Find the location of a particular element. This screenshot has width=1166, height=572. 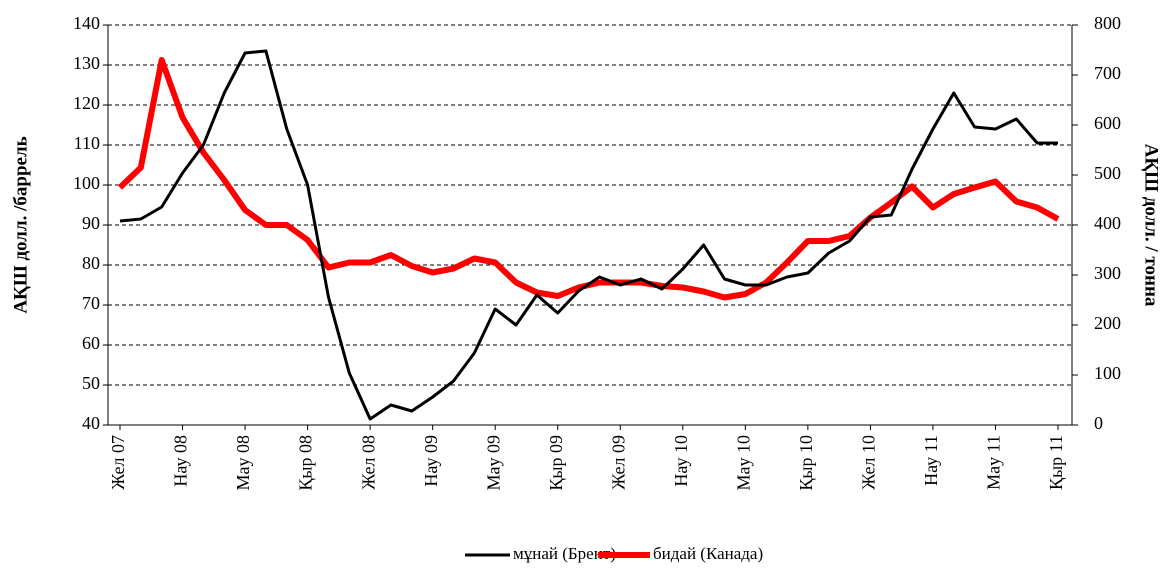

y-tick-label: 90 is located at coordinates (91, 223).